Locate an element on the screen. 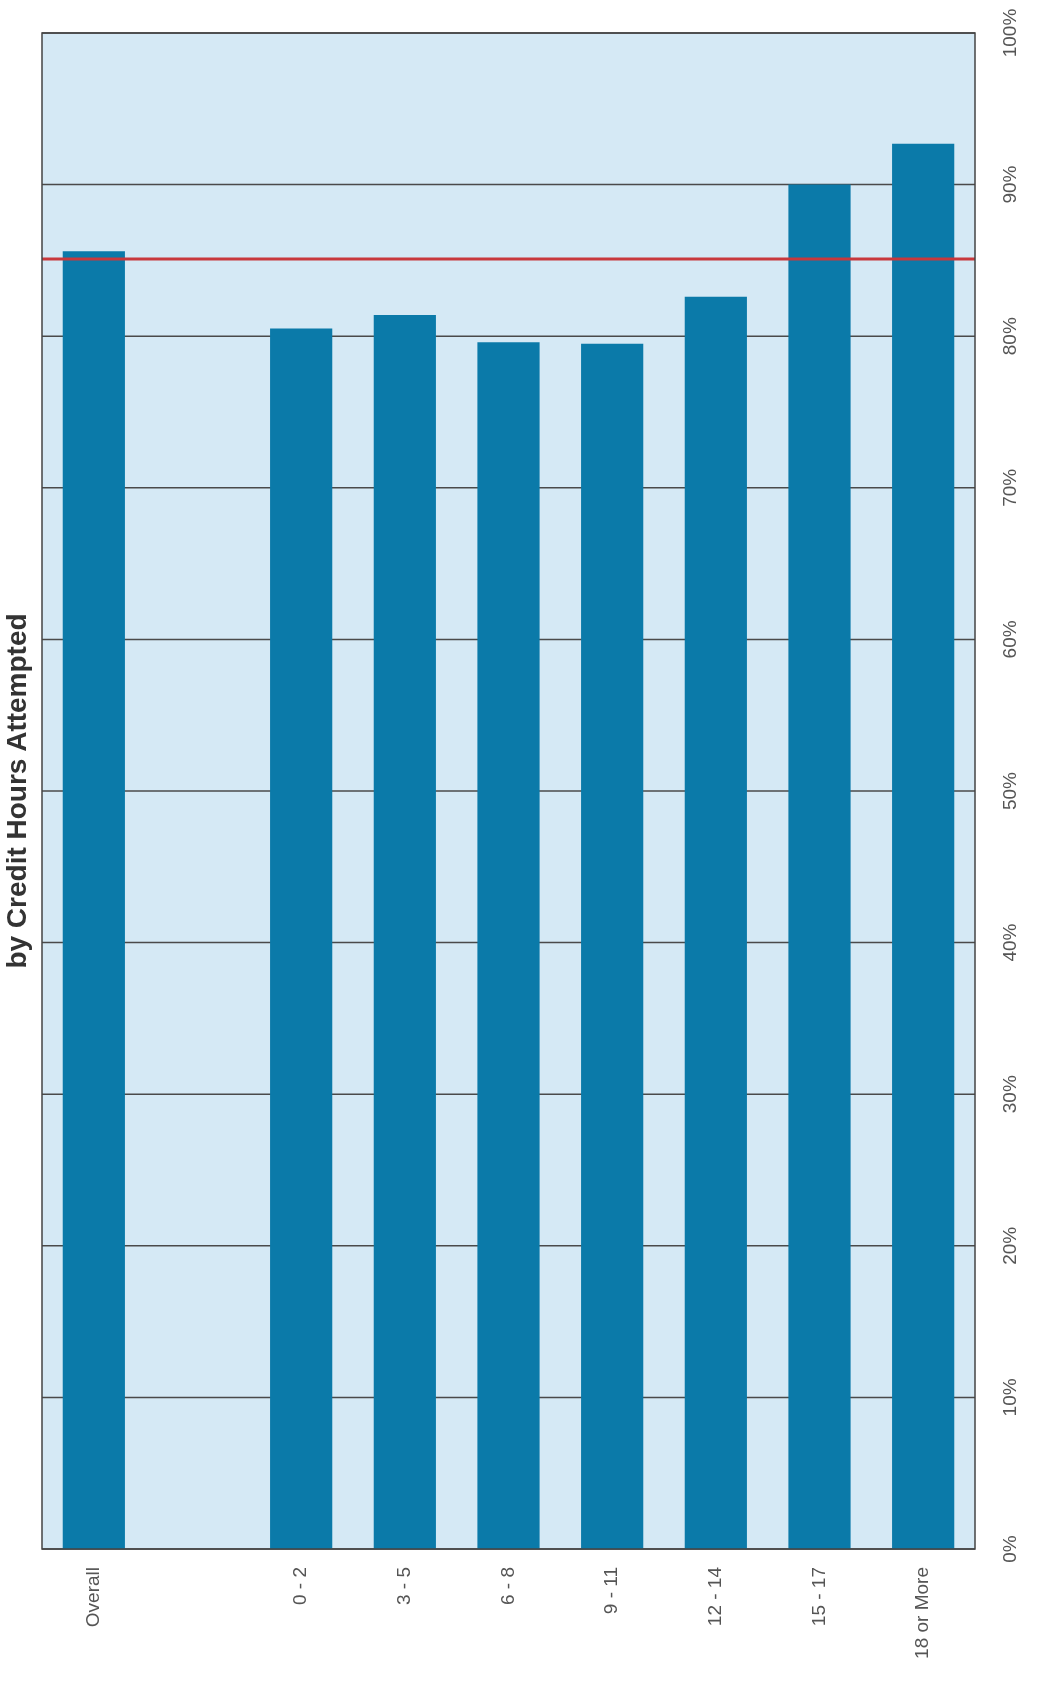  y-tick-label: 50% is located at coordinates (1010, 791).